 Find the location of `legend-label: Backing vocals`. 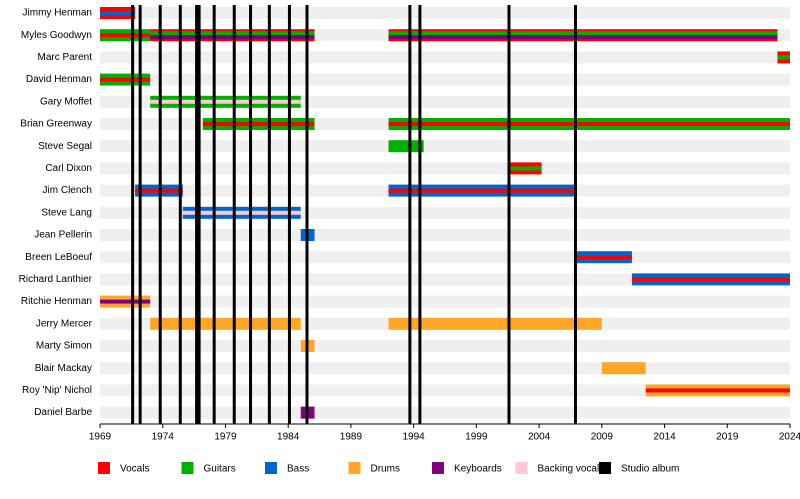

legend-label: Backing vocals is located at coordinates (571, 469).